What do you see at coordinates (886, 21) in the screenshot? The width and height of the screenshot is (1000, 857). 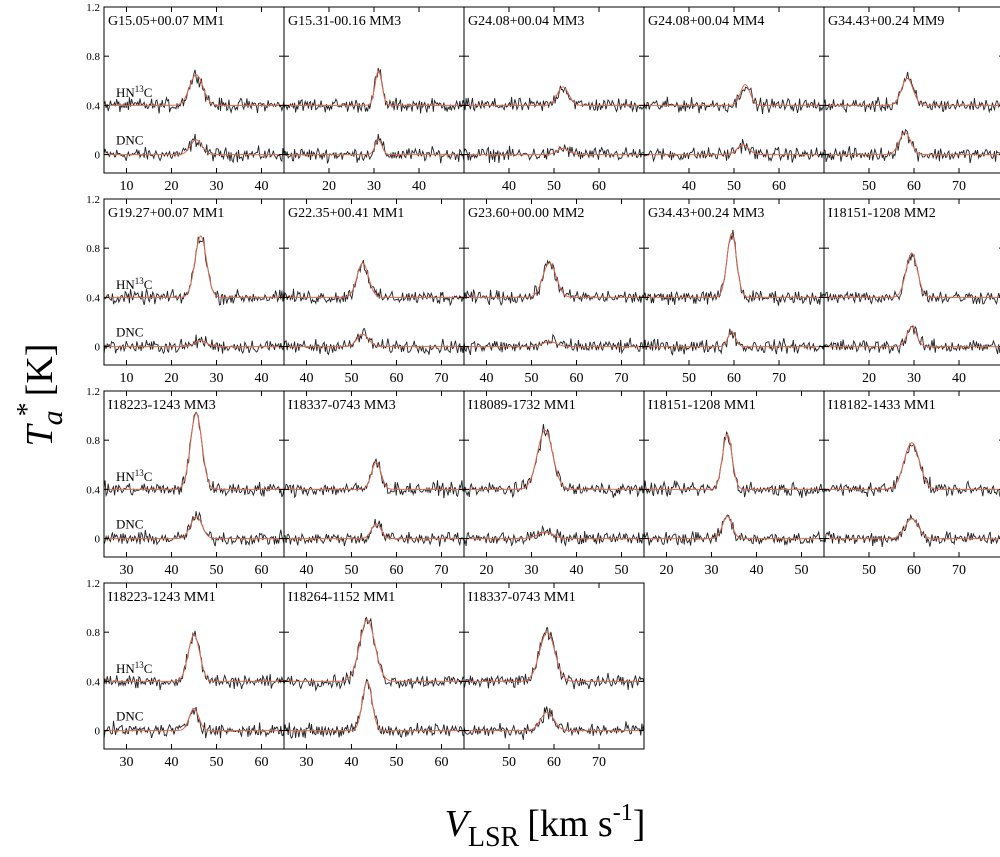 I see `panel-title: G34.43+00.24 MM9` at bounding box center [886, 21].